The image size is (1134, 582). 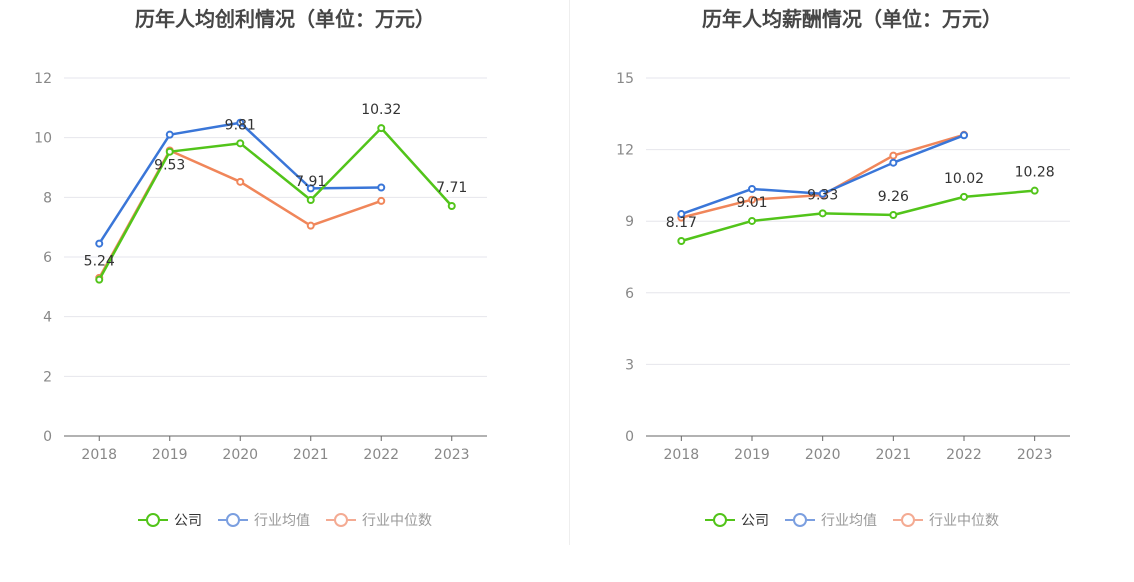 I want to click on y-tick-label: 2, so click(x=47, y=377).